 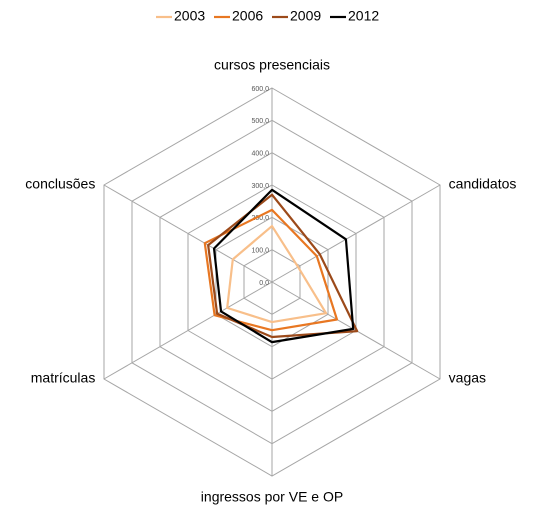 What do you see at coordinates (272, 497) in the screenshot?
I see `category-label: ingressos por VE e OP` at bounding box center [272, 497].